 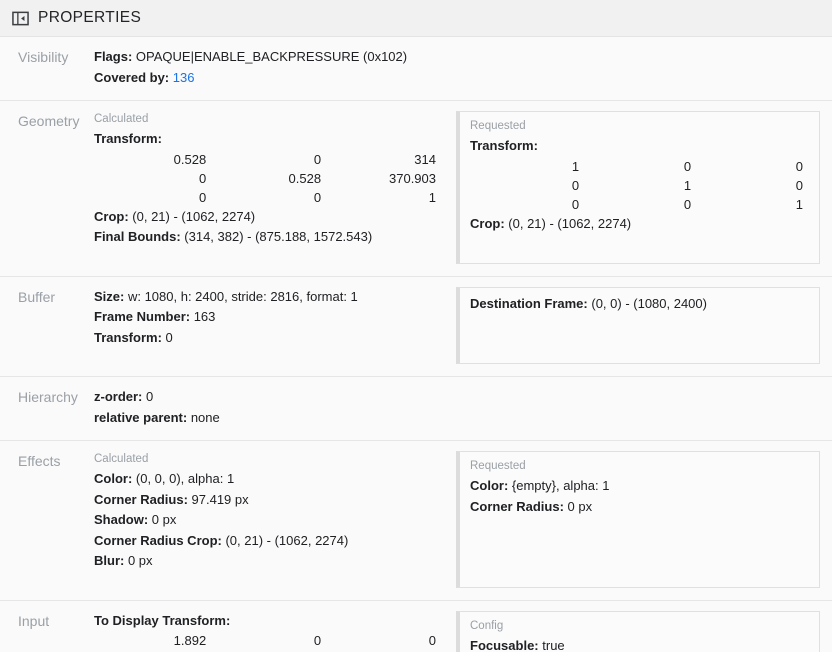 I want to click on effects-requested-corner-radius-key: Corner Radius:, so click(x=519, y=506).